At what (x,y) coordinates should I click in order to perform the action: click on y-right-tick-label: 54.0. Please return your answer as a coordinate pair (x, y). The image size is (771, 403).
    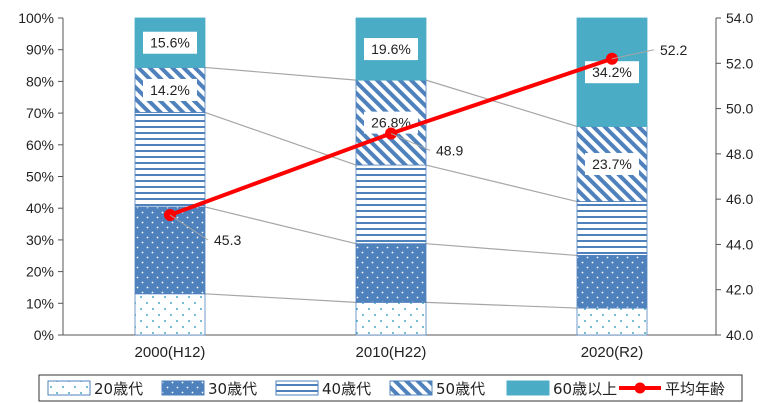
    Looking at the image, I should click on (739, 18).